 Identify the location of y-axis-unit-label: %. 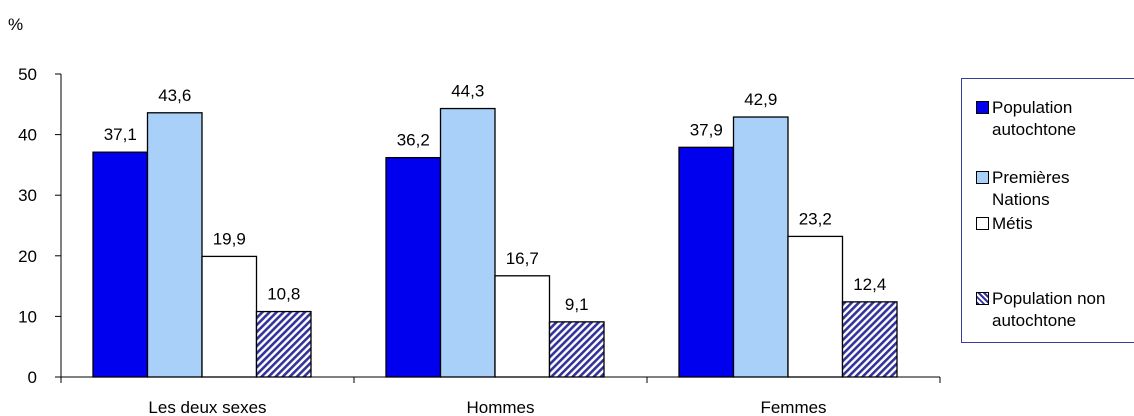
(15, 24).